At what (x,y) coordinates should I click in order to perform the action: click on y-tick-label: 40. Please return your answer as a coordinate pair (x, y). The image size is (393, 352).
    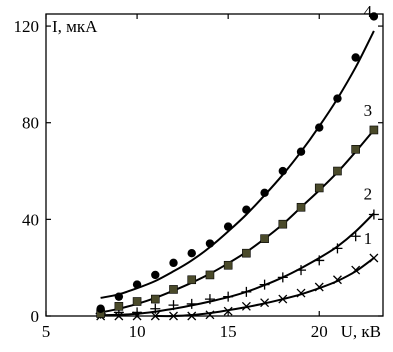
    Looking at the image, I should click on (30, 219).